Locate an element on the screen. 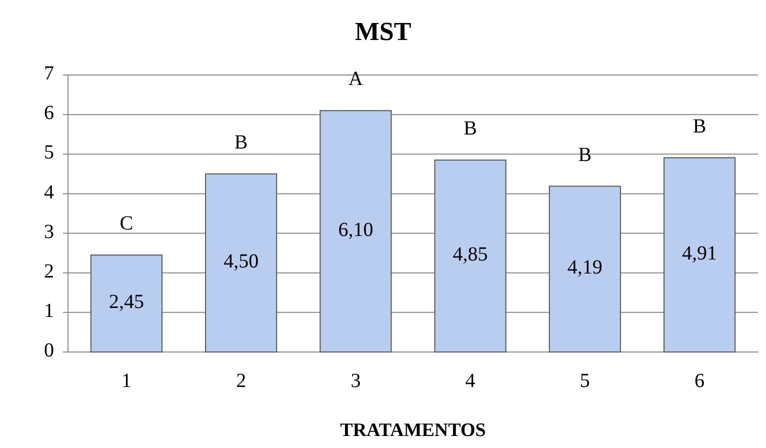 This screenshot has height=448, width=766. annotation: A is located at coordinates (356, 79).